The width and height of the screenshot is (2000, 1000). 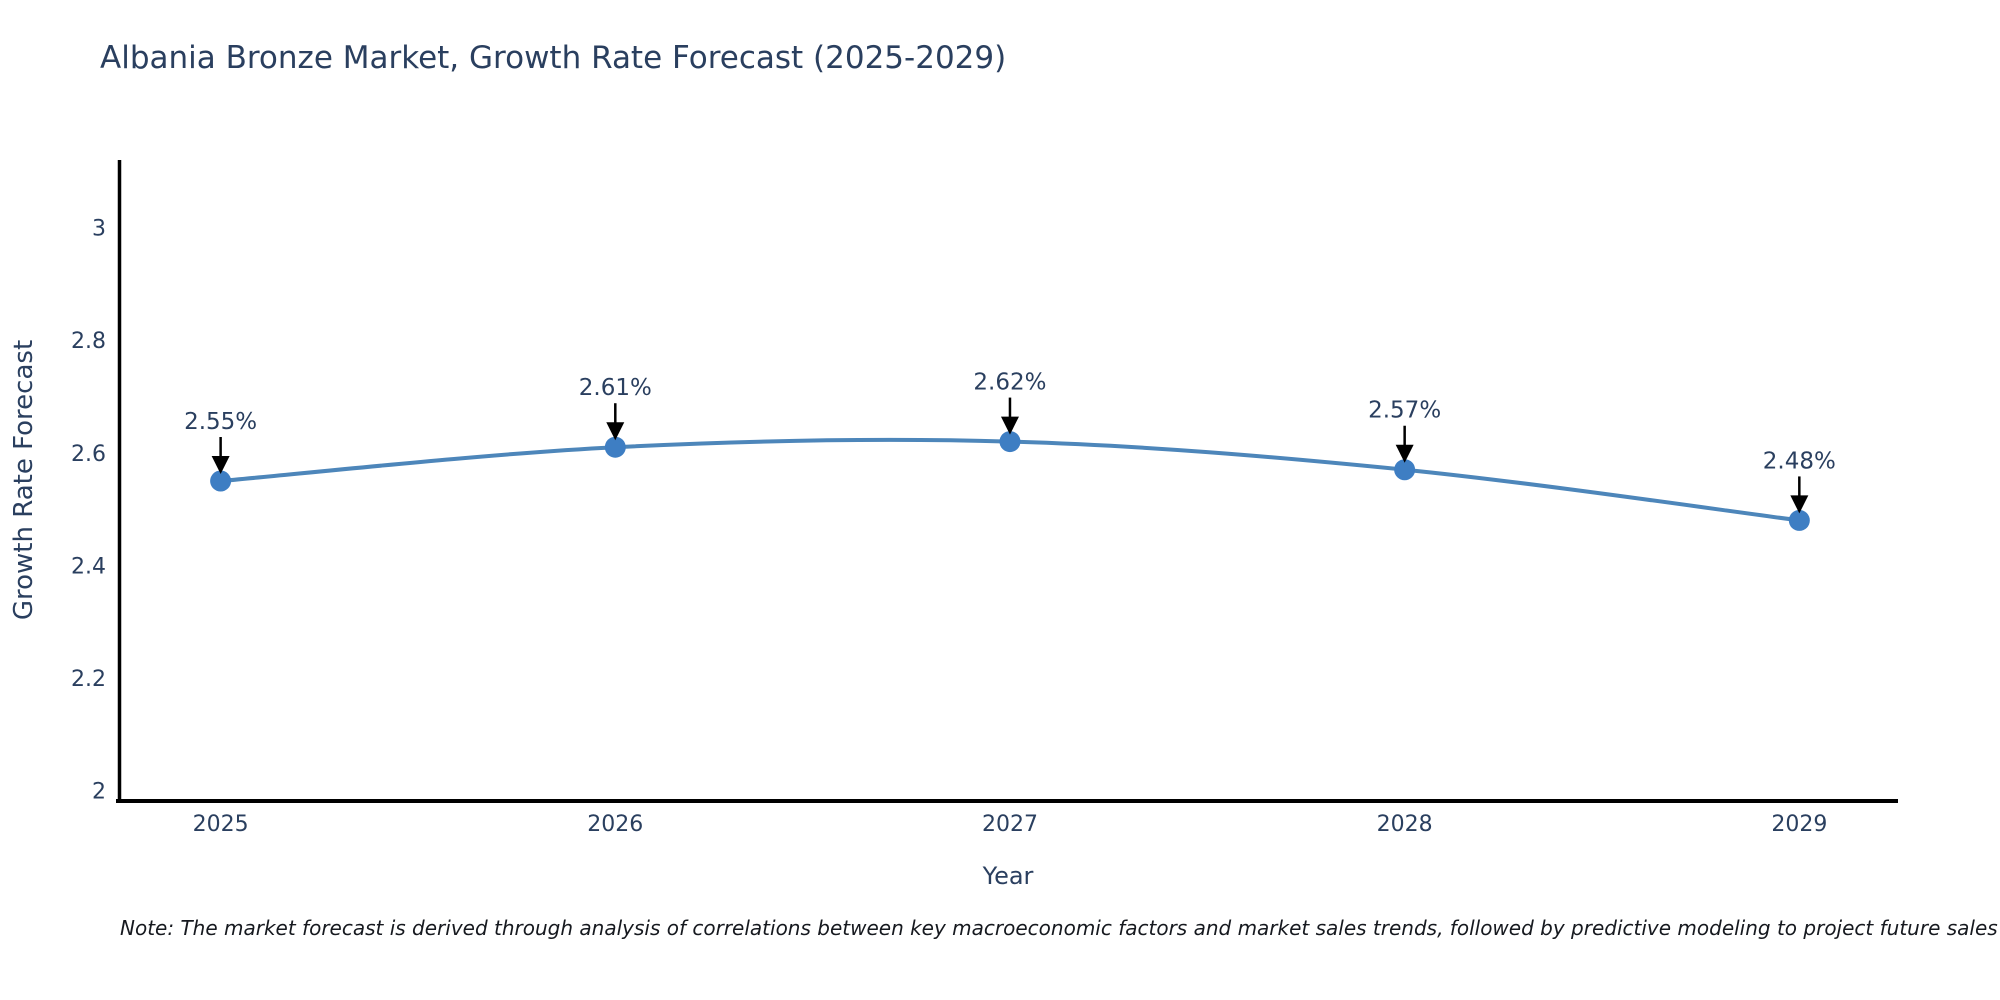 I want to click on data-points, so click(x=1010, y=481).